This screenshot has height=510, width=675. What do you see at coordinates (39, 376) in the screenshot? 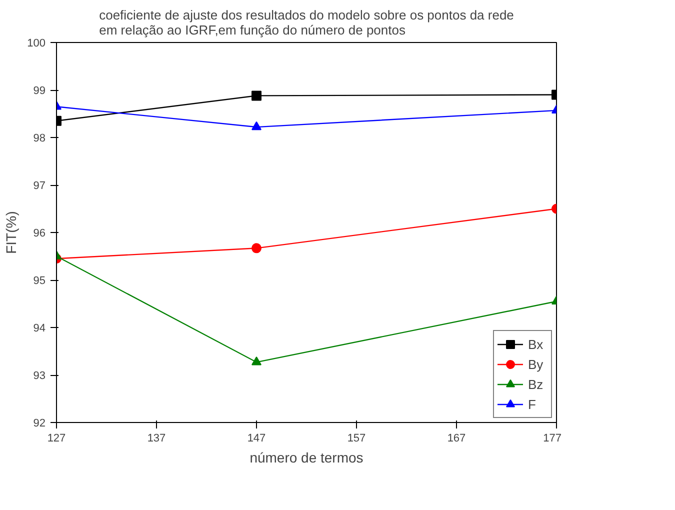
I see `y-tick-label: 93` at bounding box center [39, 376].